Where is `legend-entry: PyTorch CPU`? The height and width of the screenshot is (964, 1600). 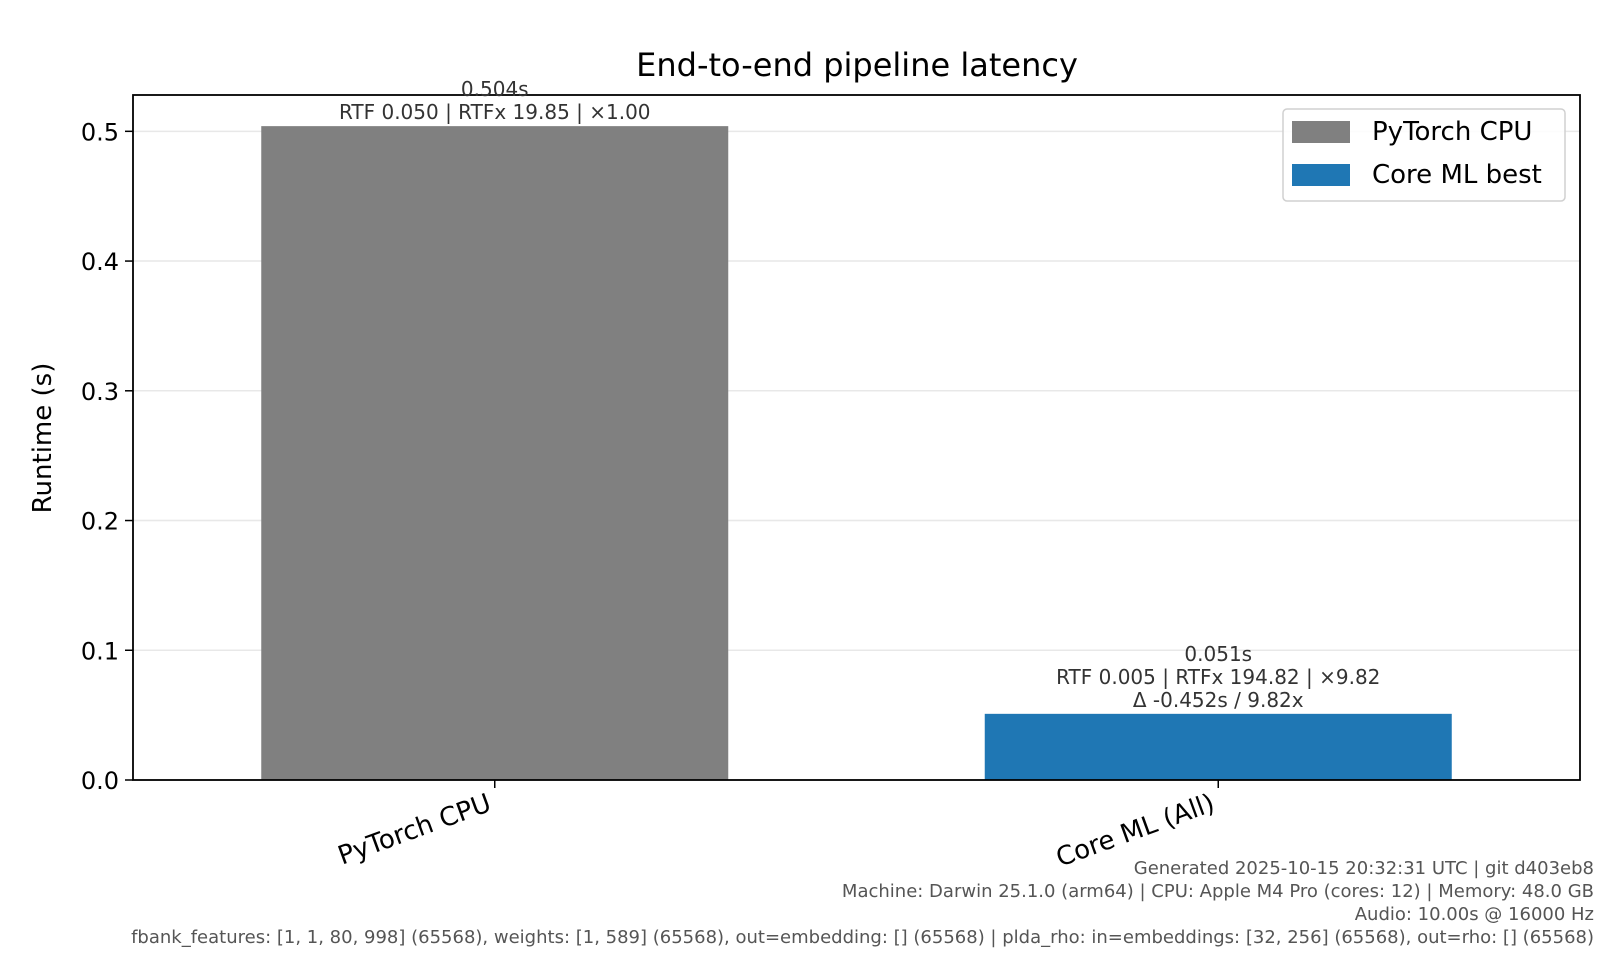 legend-entry: PyTorch CPU is located at coordinates (1452, 132).